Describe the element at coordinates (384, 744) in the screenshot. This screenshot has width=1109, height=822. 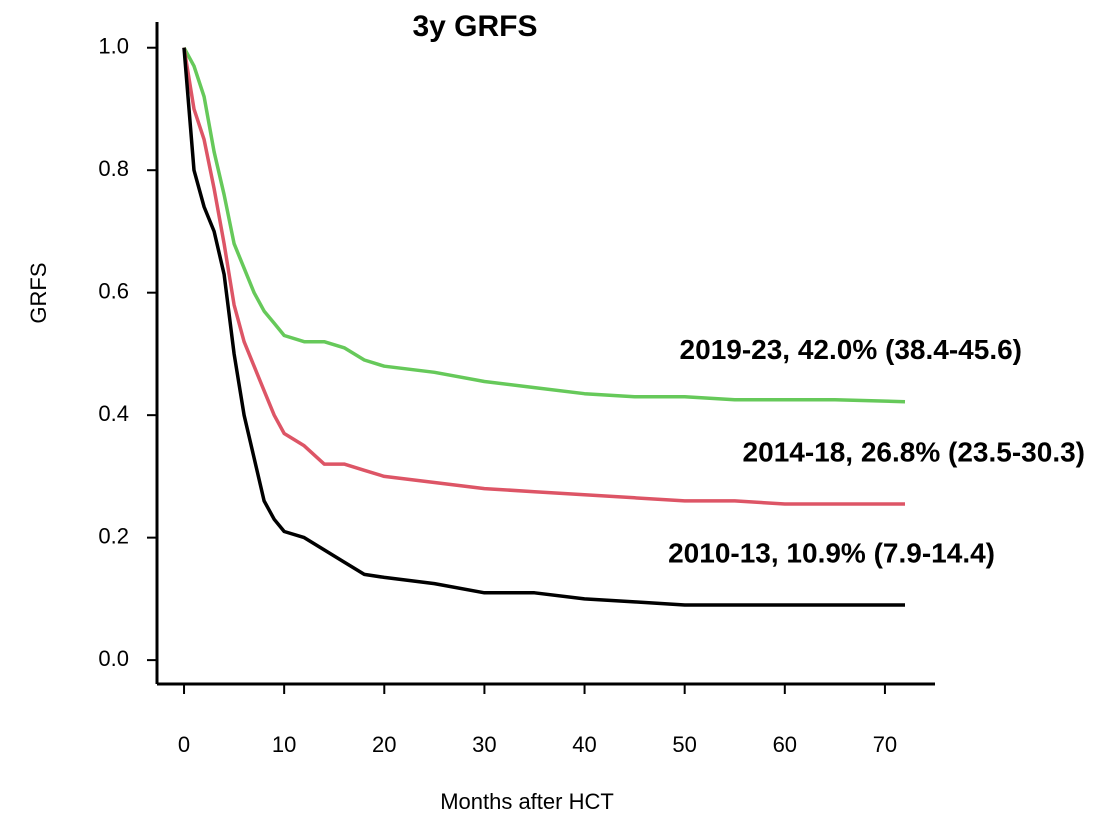
I see `x-tick-label: 20` at that location.